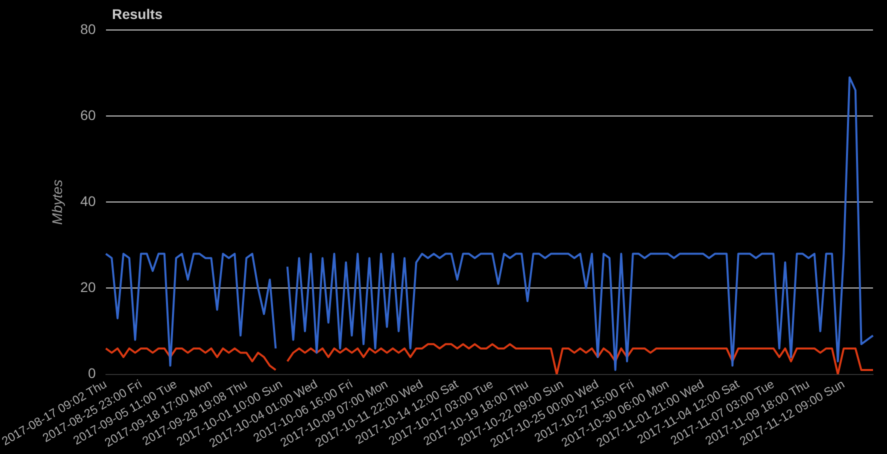  What do you see at coordinates (88, 287) in the screenshot?
I see `y-tick-label: 20` at bounding box center [88, 287].